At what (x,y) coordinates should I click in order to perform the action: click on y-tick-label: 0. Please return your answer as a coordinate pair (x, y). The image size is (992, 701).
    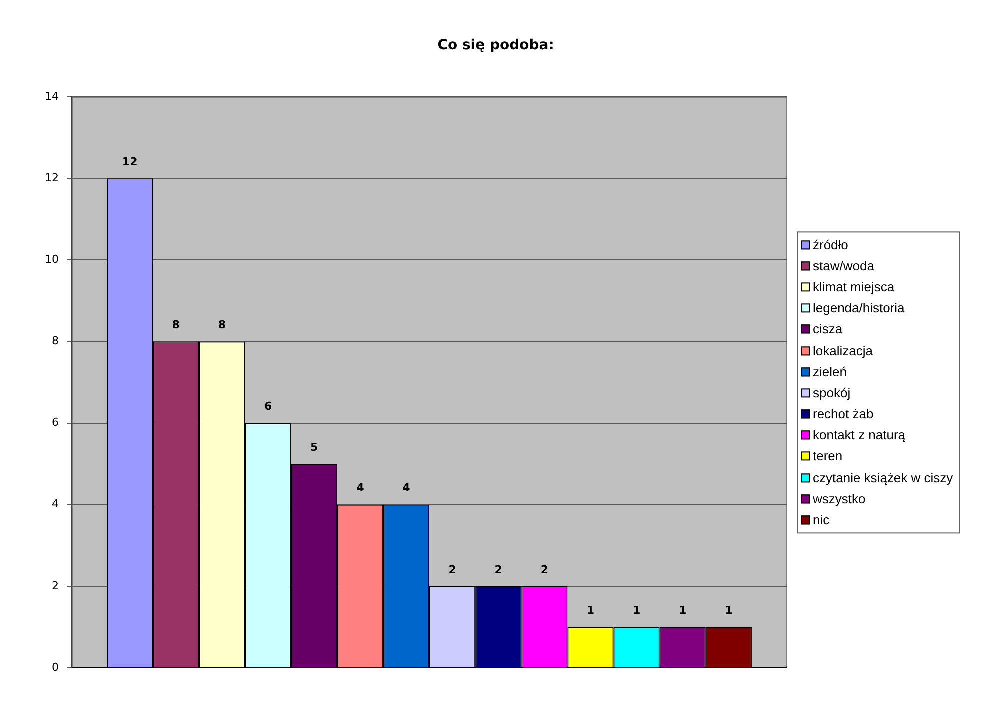
    Looking at the image, I should click on (55, 667).